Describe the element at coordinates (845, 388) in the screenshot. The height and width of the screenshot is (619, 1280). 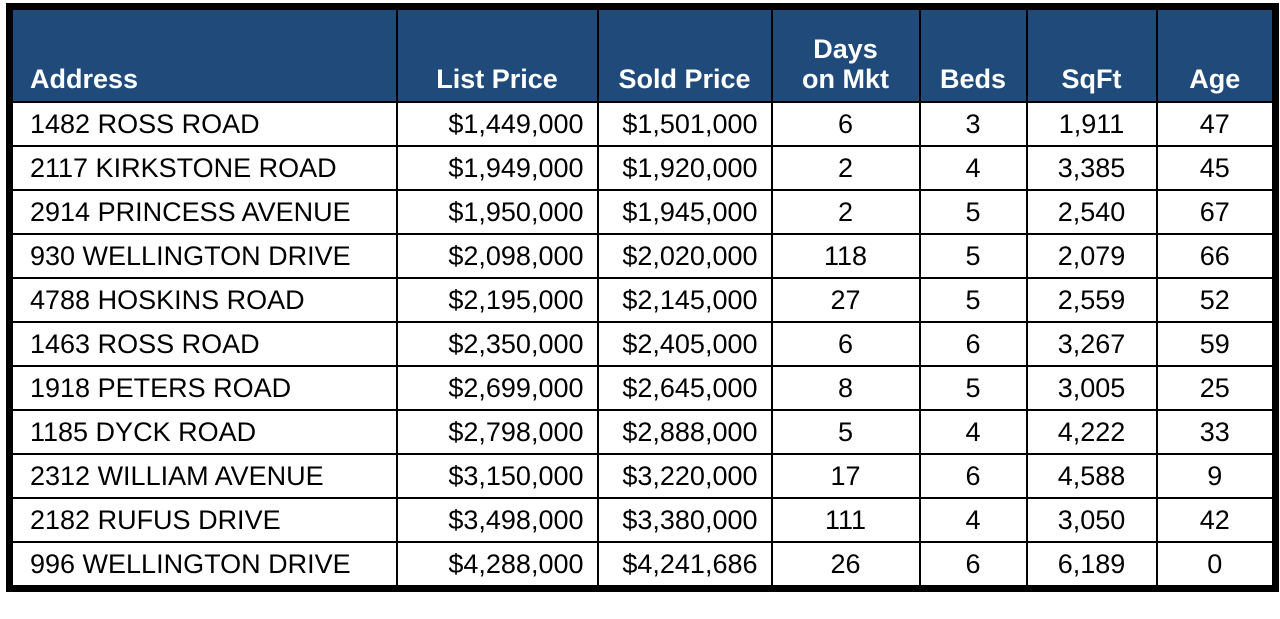
I see `cell-days-on-mkt: 8` at that location.